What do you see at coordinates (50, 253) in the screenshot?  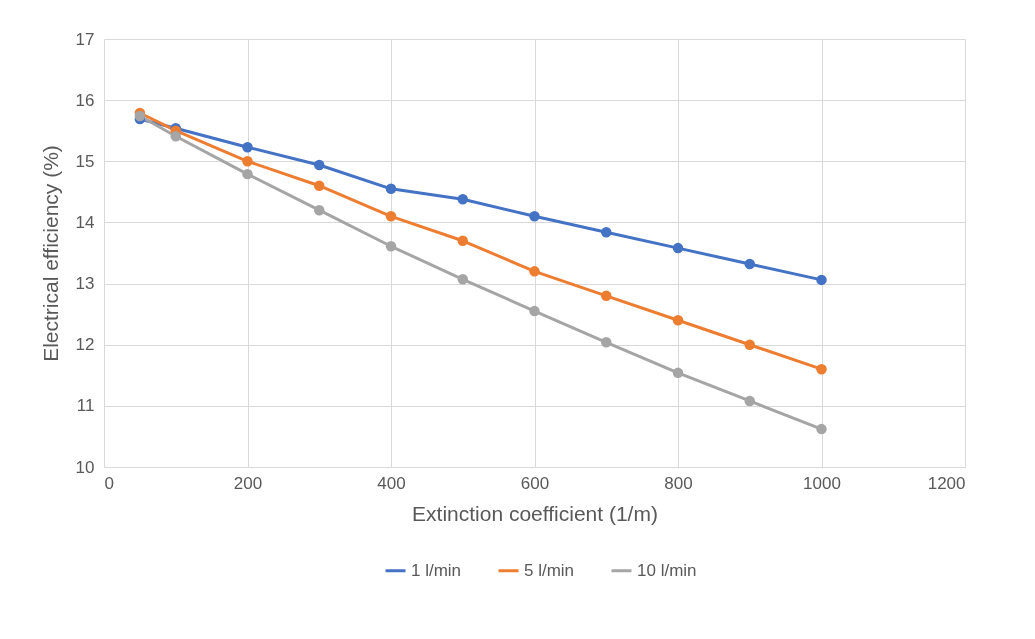 I see `y-axis-title: Electrical efficiency (%)` at bounding box center [50, 253].